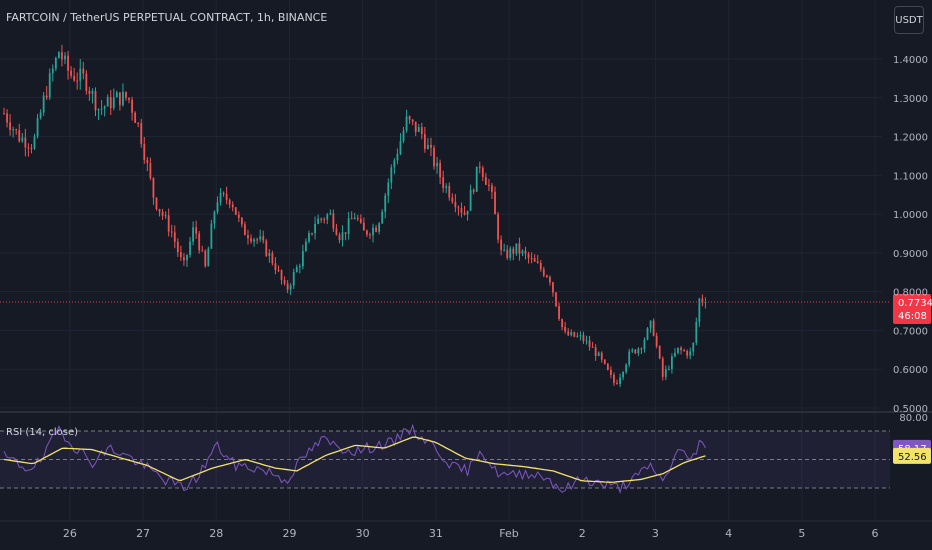  I want to click on rsi-pane: 58.1752.56, so click(465, 458).